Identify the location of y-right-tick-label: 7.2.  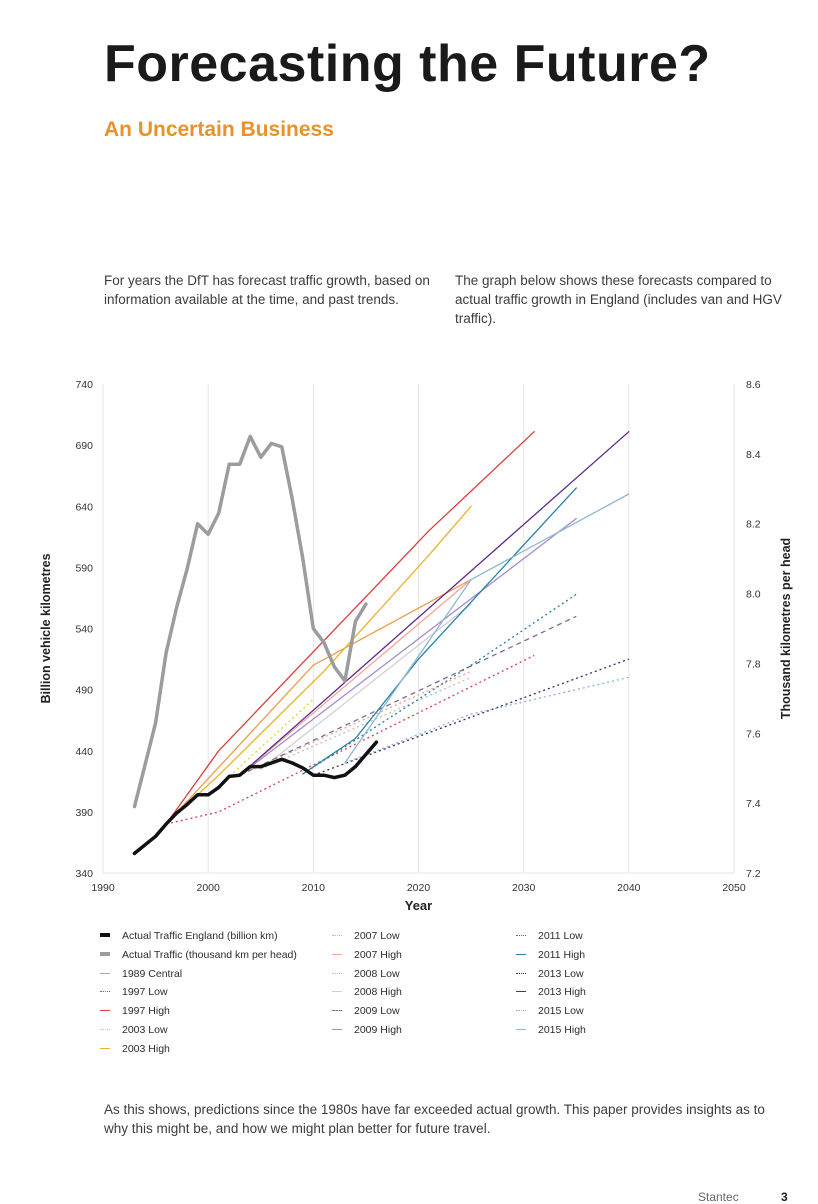
(753, 874).